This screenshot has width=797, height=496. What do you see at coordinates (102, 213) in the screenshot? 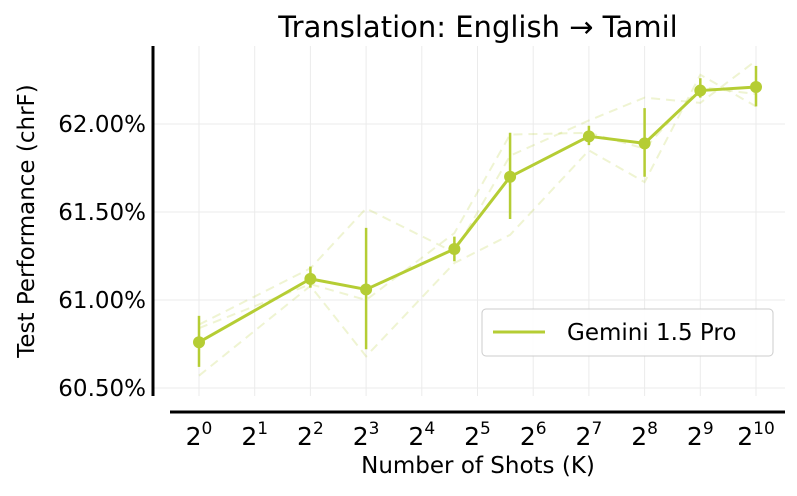
I see `y-tick-label: 61.50%` at bounding box center [102, 213].